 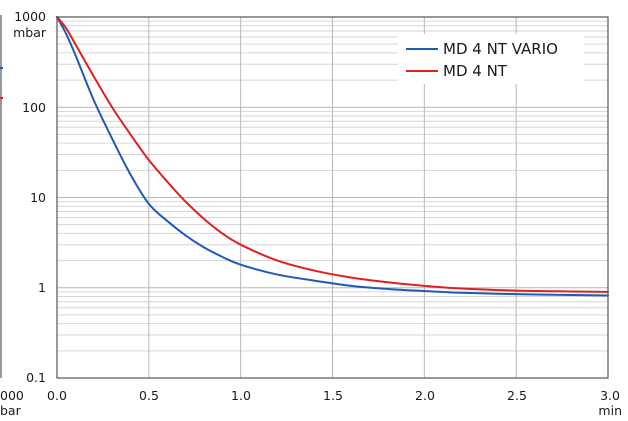 What do you see at coordinates (36, 377) in the screenshot?
I see `y-tick-label-0-1: 0.1` at bounding box center [36, 377].